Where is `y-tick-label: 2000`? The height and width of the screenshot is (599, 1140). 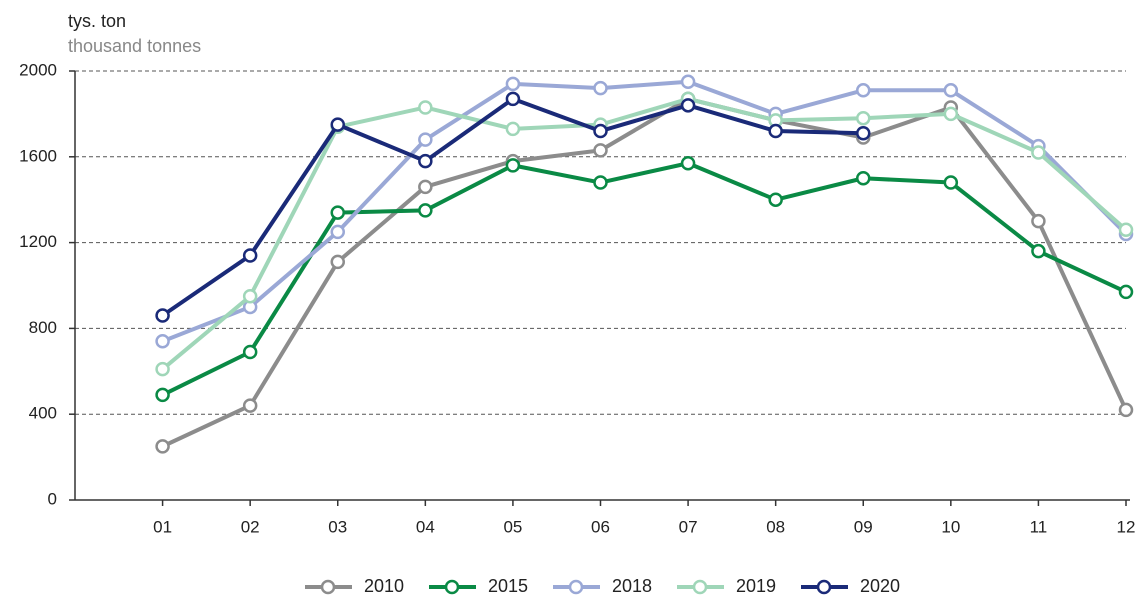 y-tick-label: 2000 is located at coordinates (38, 69).